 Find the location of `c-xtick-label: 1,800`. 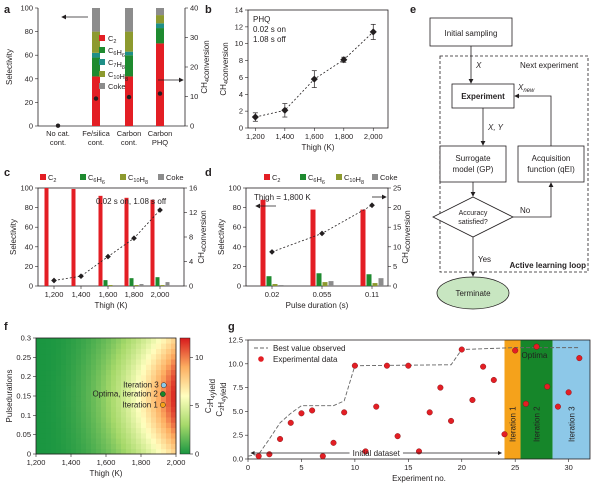

c-xtick-label: 1,800 is located at coordinates (134, 294).